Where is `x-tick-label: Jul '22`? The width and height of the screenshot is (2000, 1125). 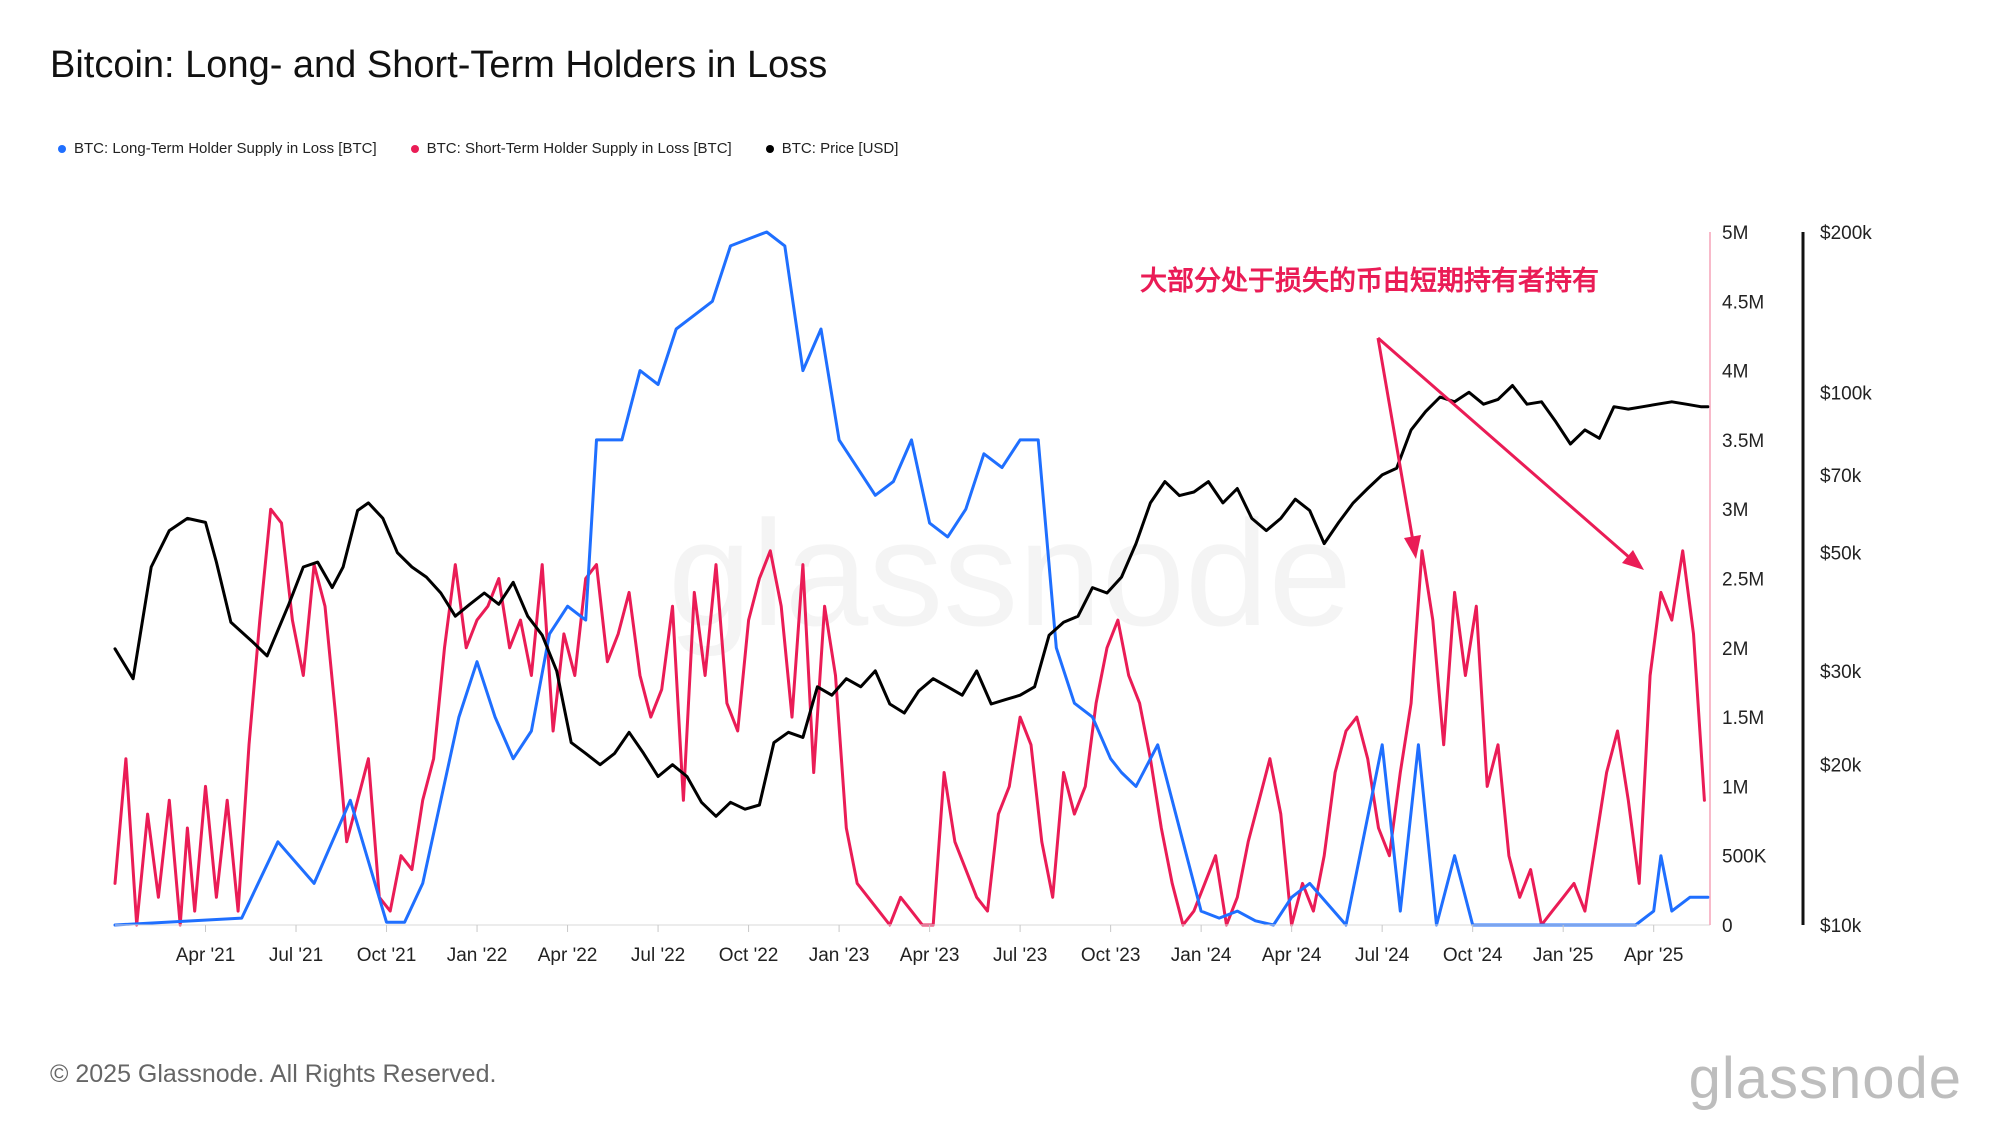
x-tick-label: Jul '22 is located at coordinates (658, 955).